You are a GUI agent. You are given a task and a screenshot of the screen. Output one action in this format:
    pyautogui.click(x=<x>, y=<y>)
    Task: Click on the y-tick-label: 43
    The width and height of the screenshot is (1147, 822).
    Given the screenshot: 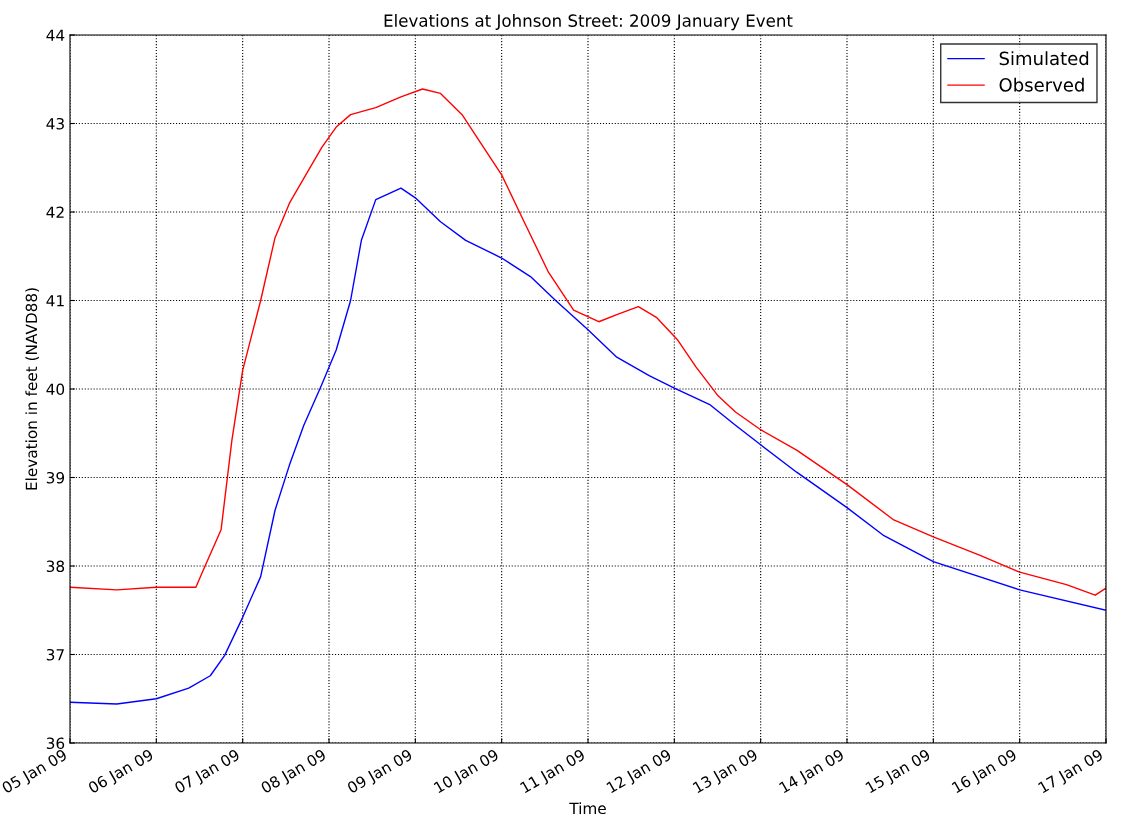 What is the action you would take?
    pyautogui.click(x=55, y=123)
    